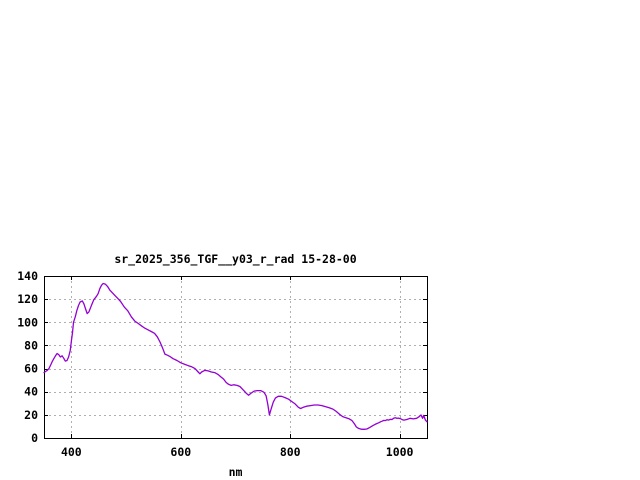 This screenshot has width=640, height=480. Describe the element at coordinates (235, 472) in the screenshot. I see `x-axis-label: nm` at that location.